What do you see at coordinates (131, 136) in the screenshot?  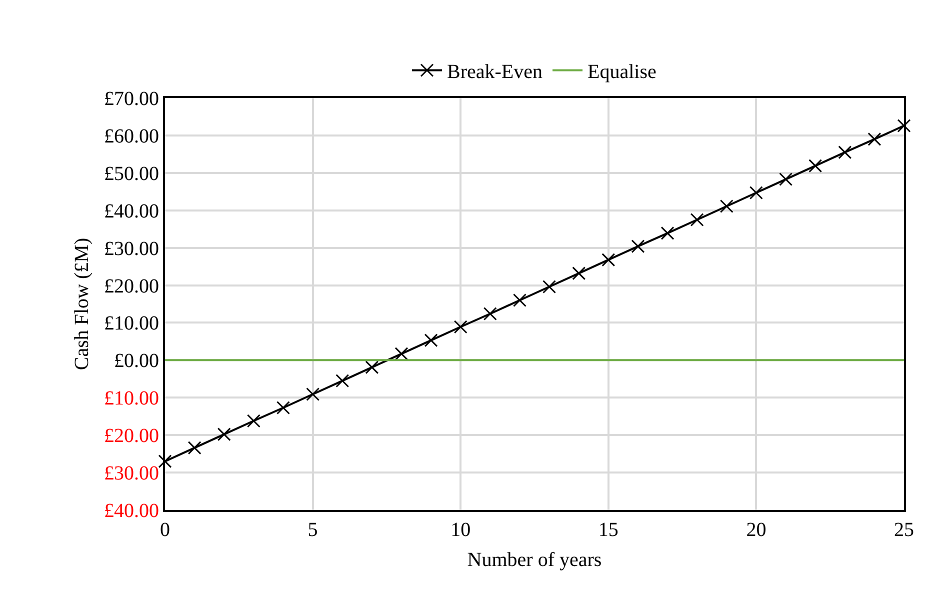 I see `y-tick-label: £60.00` at bounding box center [131, 136].